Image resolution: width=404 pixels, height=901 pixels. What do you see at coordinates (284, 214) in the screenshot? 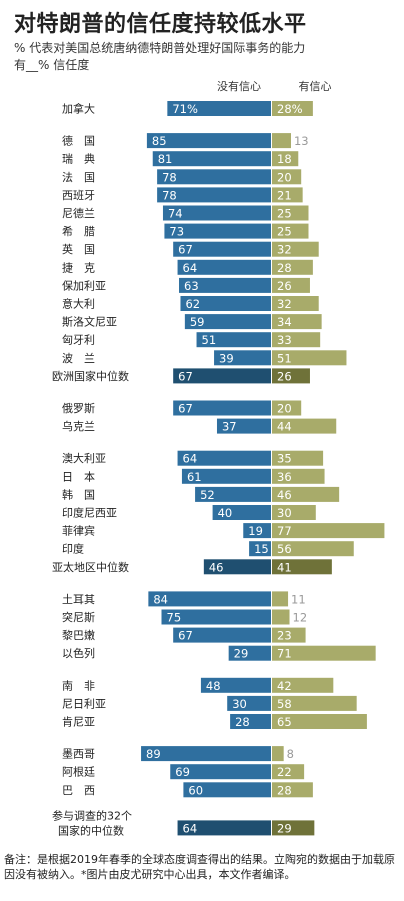
I see `value-label-yes: 25` at bounding box center [284, 214].